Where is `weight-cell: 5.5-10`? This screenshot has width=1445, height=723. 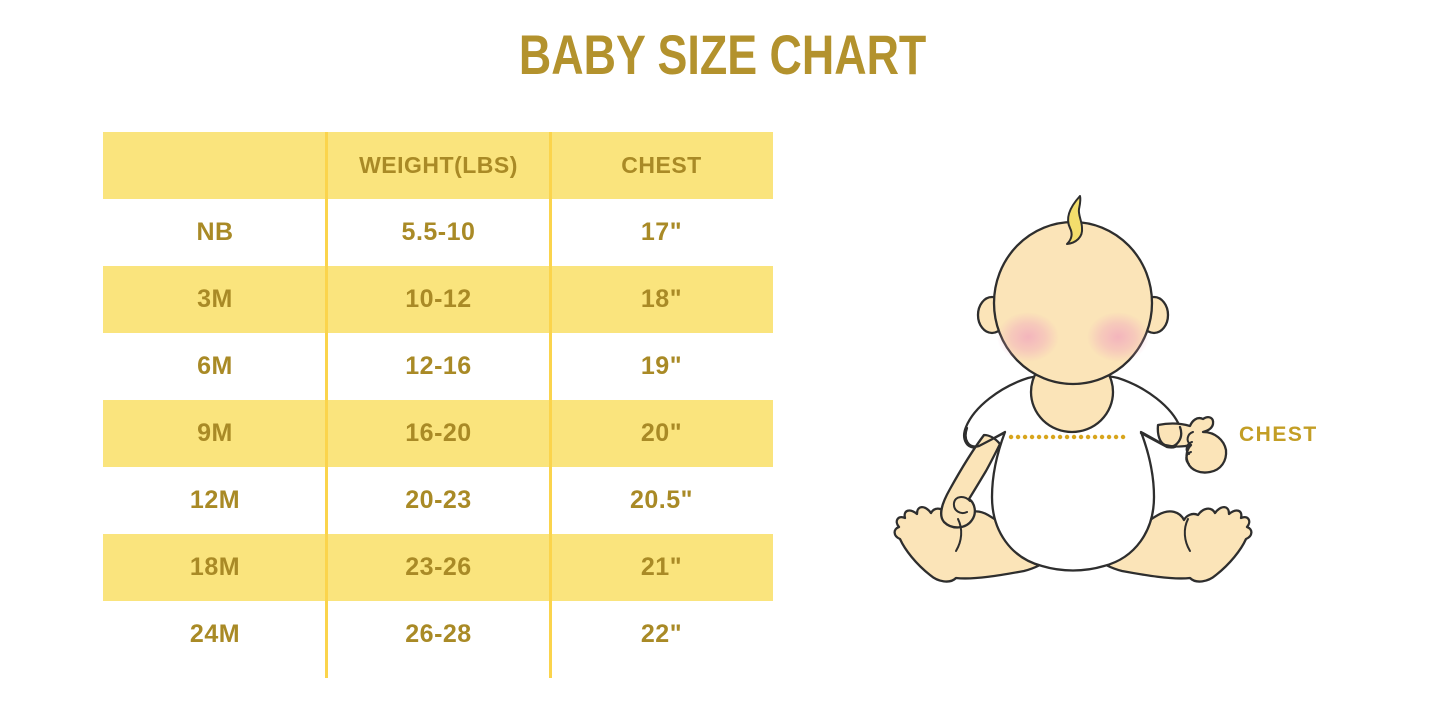
weight-cell: 5.5-10 is located at coordinates (438, 232).